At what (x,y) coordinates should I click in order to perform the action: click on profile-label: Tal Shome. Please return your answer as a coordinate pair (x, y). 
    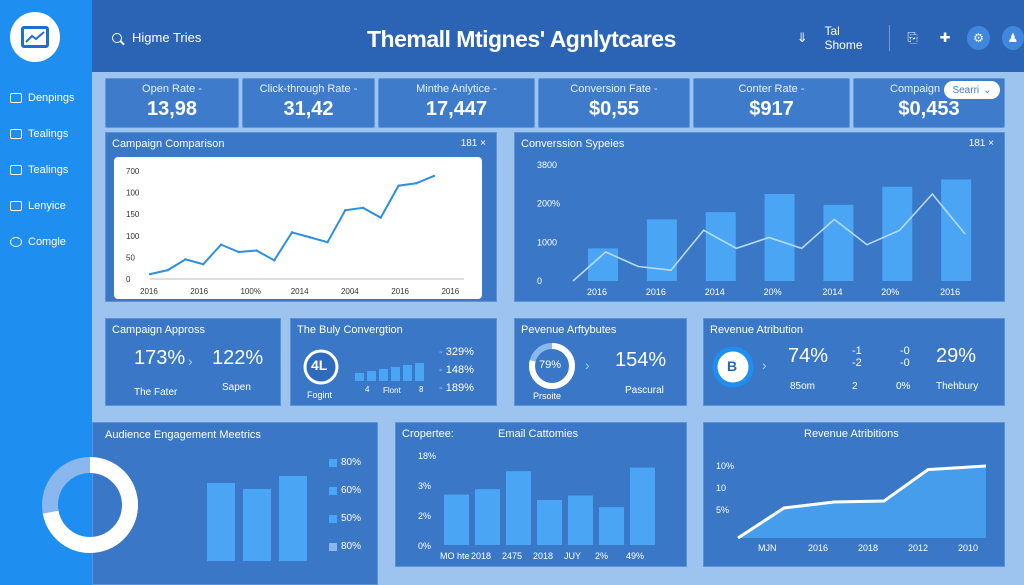
    Looking at the image, I should click on (843, 38).